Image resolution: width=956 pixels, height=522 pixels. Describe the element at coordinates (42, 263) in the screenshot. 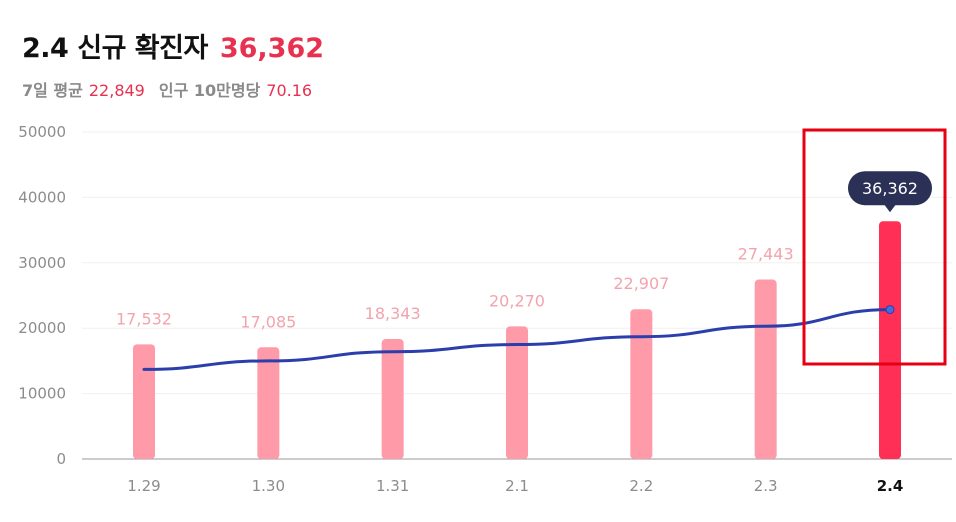

I see `y-tick-label: 30000` at that location.